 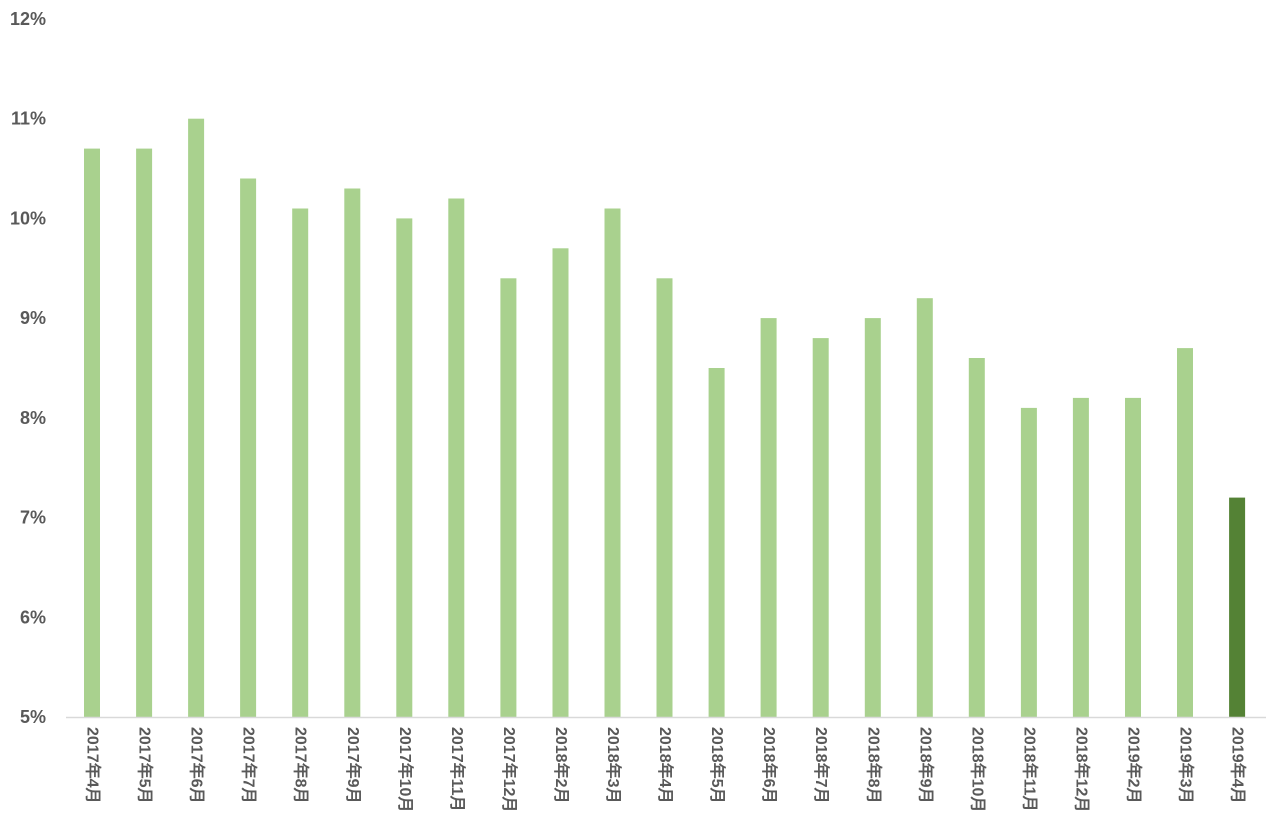 What do you see at coordinates (1238, 765) in the screenshot?
I see `x-tick-label: 2019年4月` at bounding box center [1238, 765].